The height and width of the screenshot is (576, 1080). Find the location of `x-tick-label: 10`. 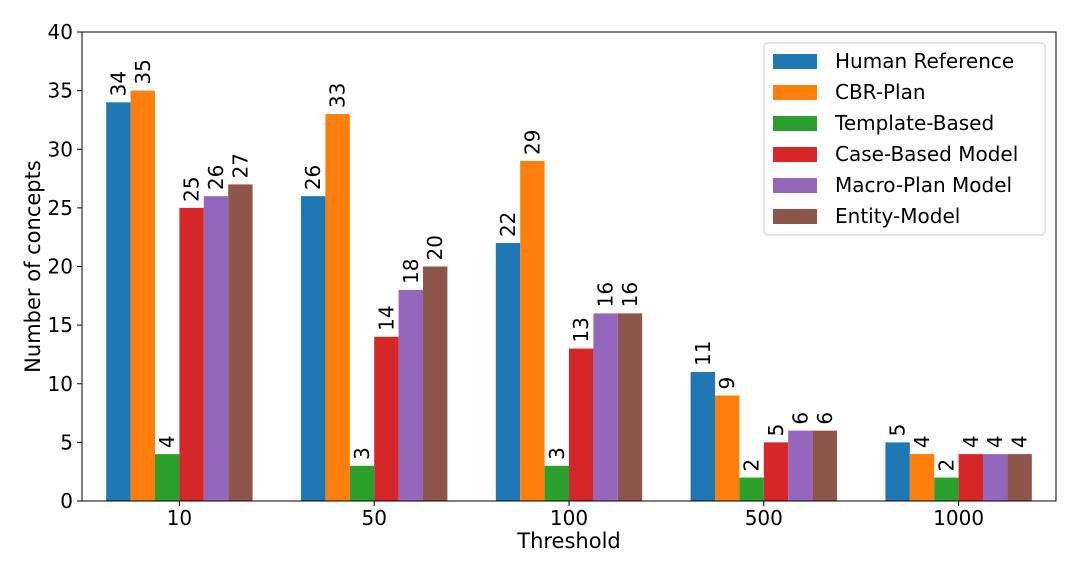

x-tick-label: 10 is located at coordinates (179, 518).